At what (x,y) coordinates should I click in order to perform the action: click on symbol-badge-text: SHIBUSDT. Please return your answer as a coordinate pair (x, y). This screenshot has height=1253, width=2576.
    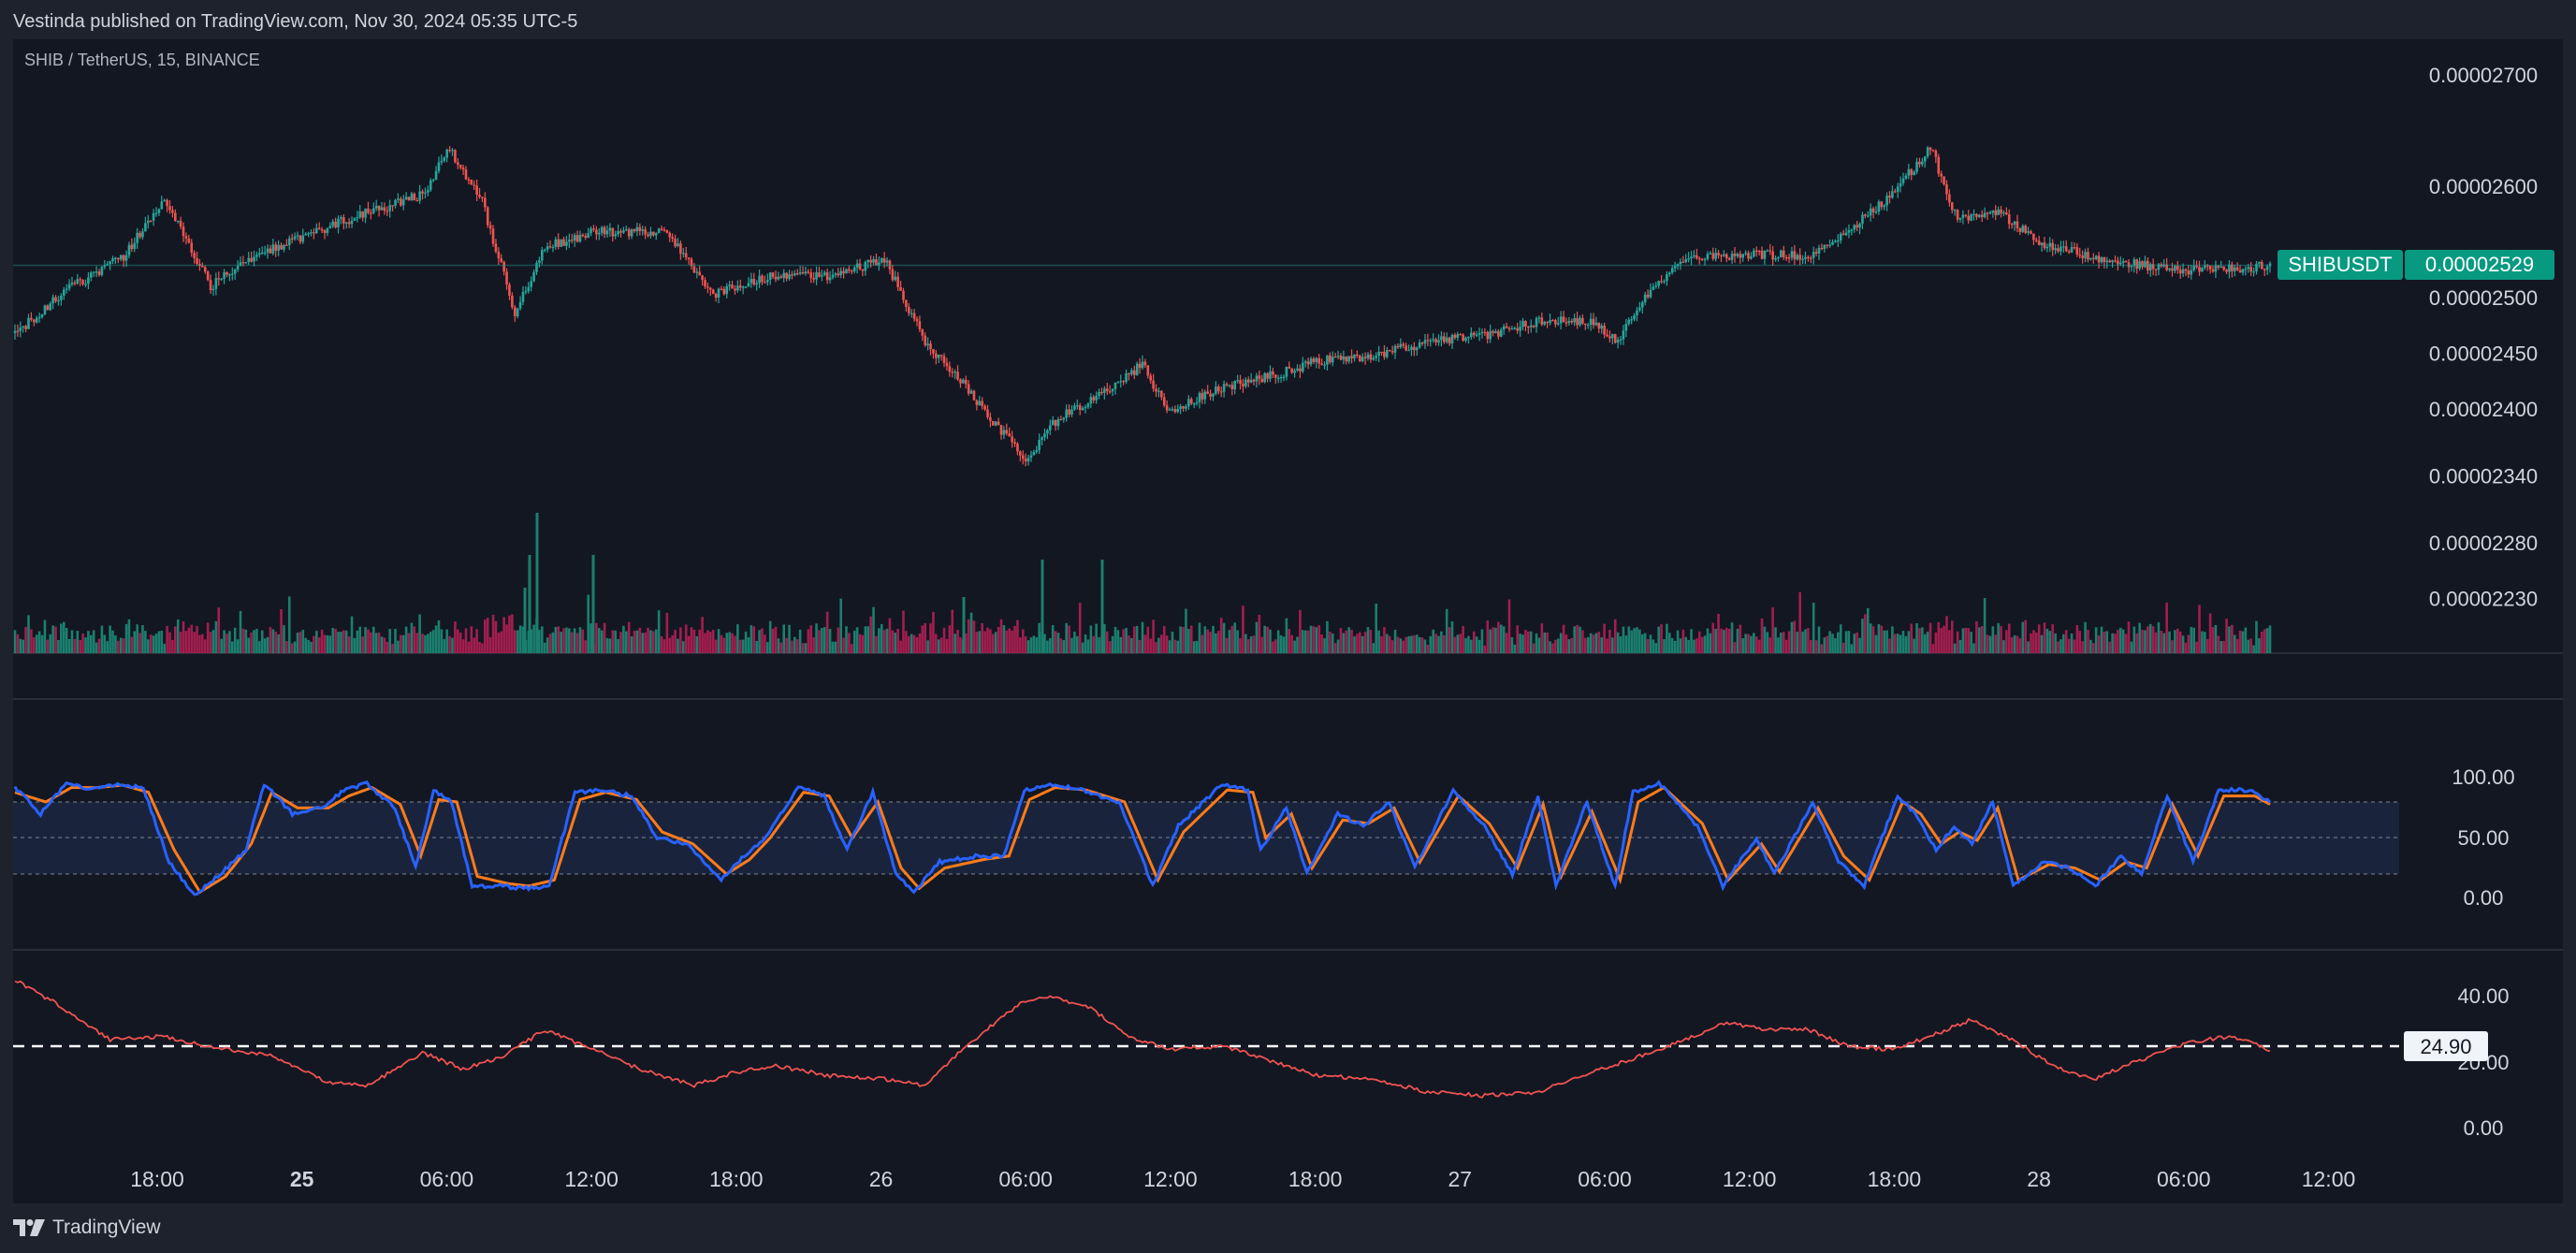
    Looking at the image, I should click on (2340, 264).